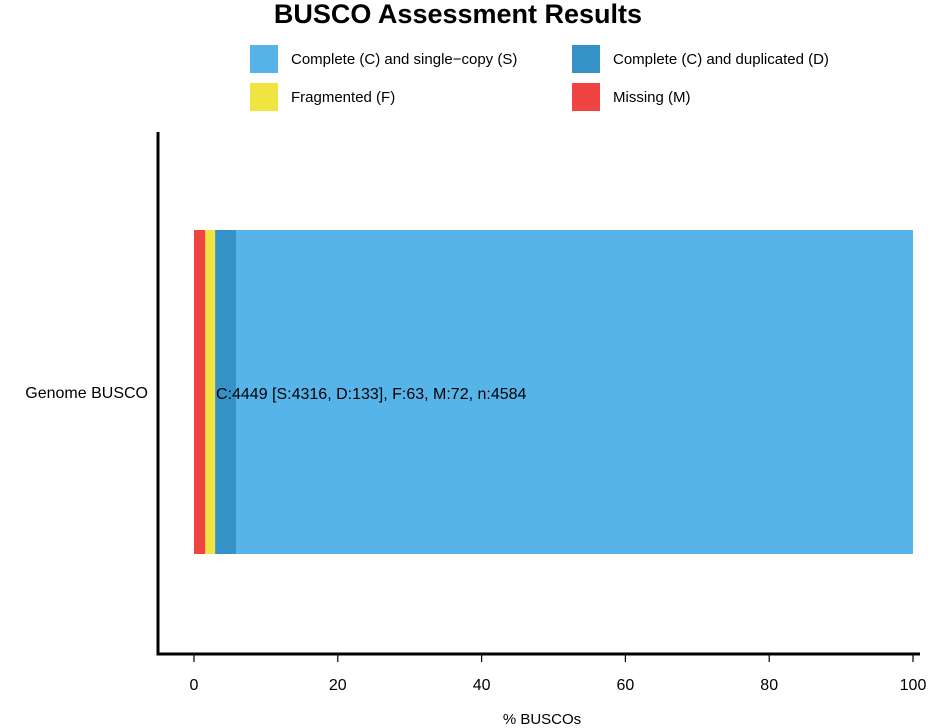 Image resolution: width=949 pixels, height=728 pixels. What do you see at coordinates (86, 393) in the screenshot?
I see `category-label-genome-busco: Genome BUSCO` at bounding box center [86, 393].